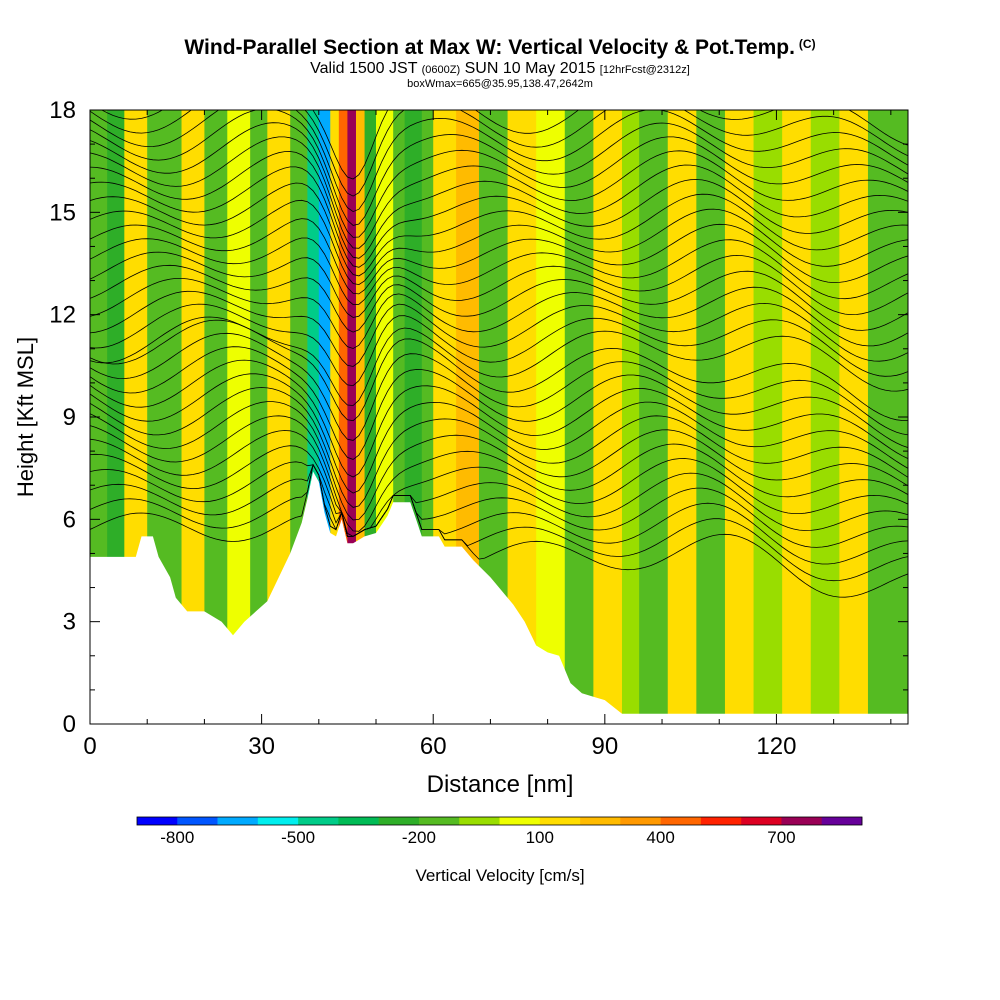 This screenshot has width=1000, height=1000. I want to click on valid-date: SUN 10 May 2015, so click(530, 68).